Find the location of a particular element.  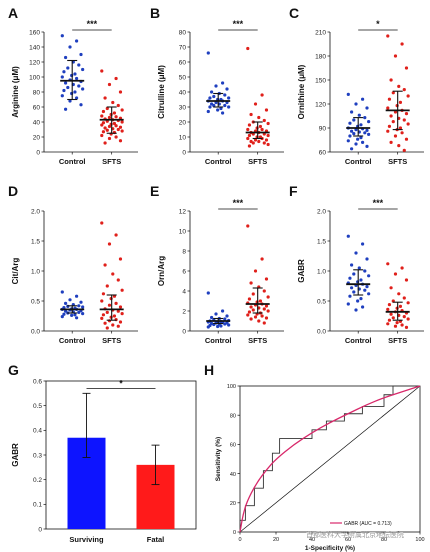

plot-frame is located at coordinates (330, 459).